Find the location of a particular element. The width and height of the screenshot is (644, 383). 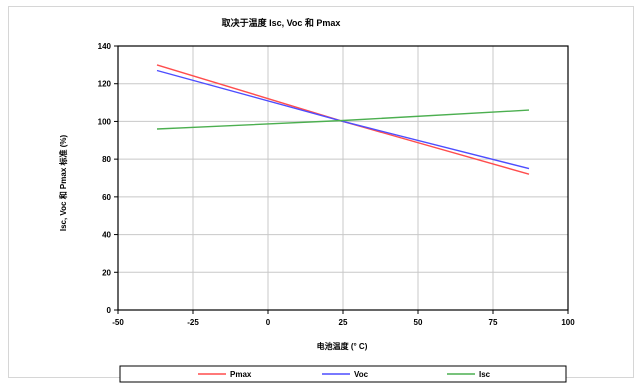

x-tick-label: 25 is located at coordinates (343, 322).